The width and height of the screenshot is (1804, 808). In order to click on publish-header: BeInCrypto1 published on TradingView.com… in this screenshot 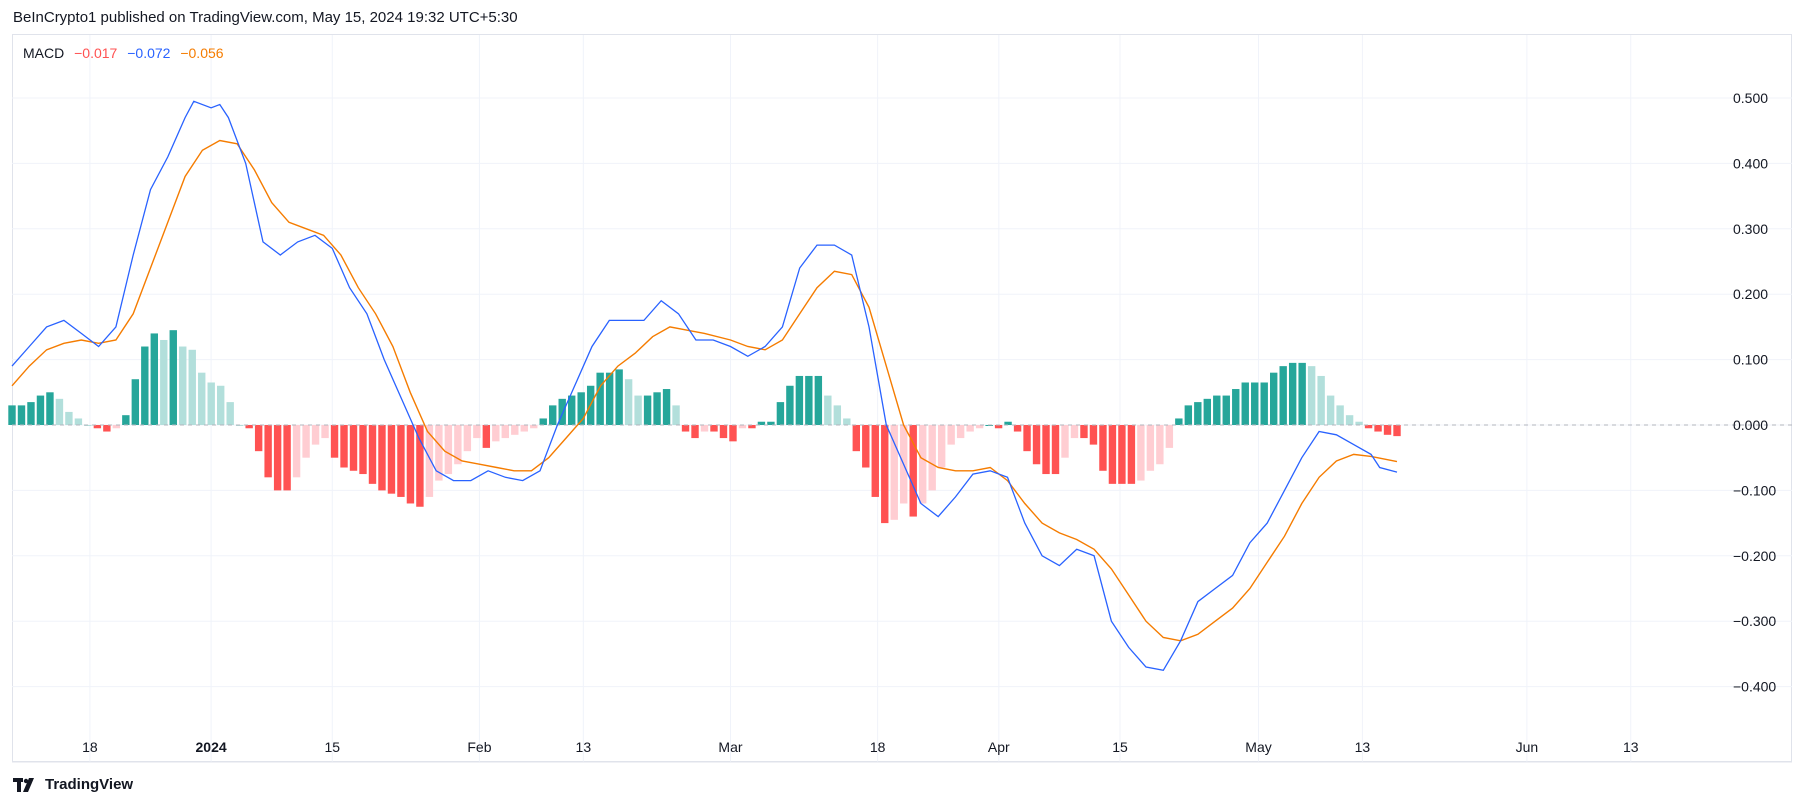, I will do `click(265, 17)`.